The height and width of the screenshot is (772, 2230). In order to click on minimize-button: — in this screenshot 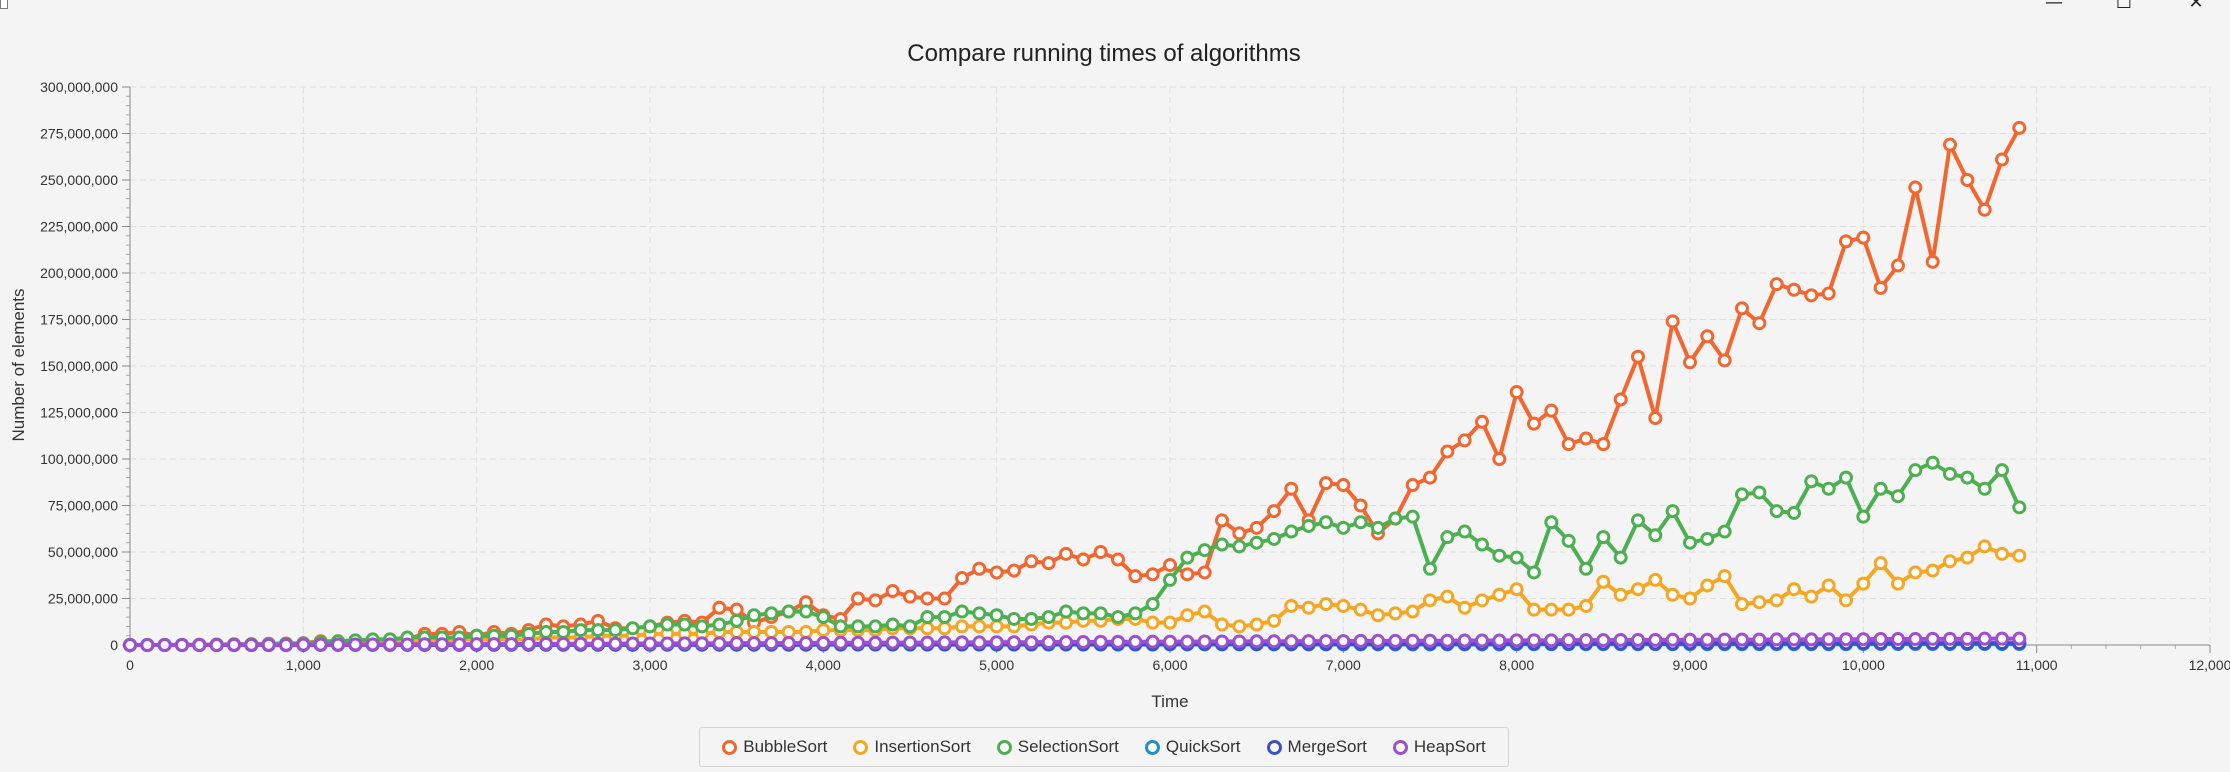, I will do `click(2054, 7)`.